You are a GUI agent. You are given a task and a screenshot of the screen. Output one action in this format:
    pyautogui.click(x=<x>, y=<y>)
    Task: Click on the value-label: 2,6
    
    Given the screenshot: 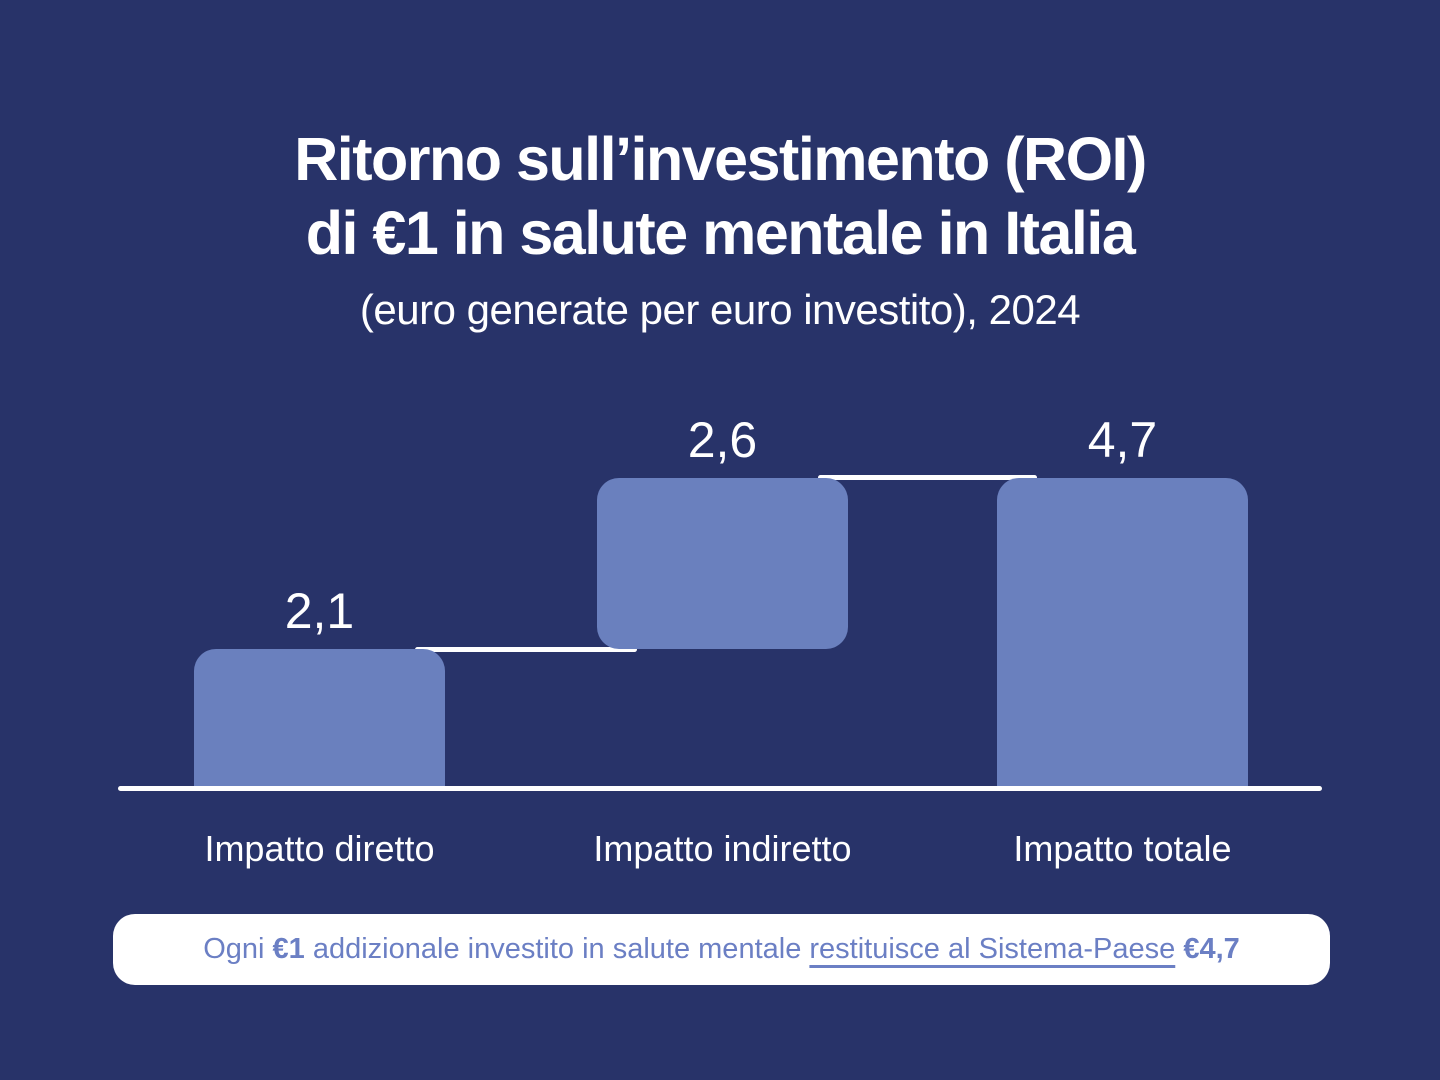 What is the action you would take?
    pyautogui.click(x=722, y=439)
    